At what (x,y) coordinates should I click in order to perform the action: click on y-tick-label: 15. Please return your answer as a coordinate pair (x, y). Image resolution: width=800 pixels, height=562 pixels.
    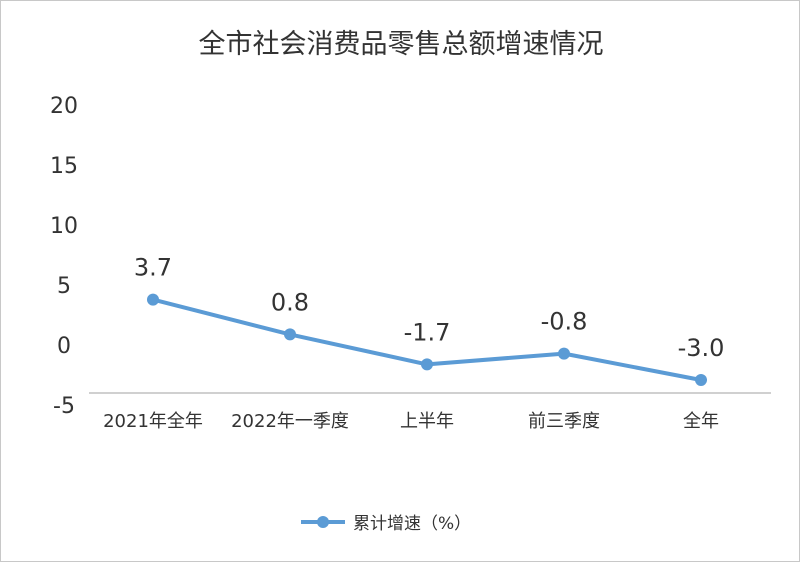
    Looking at the image, I should click on (64, 166).